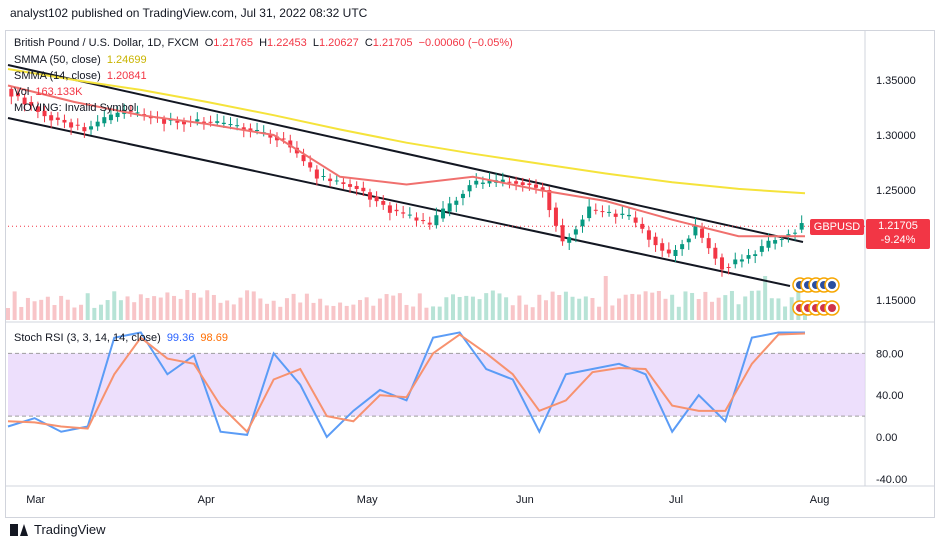  What do you see at coordinates (126, 60) in the screenshot?
I see `smma50-value: 1.24699` at bounding box center [126, 60].